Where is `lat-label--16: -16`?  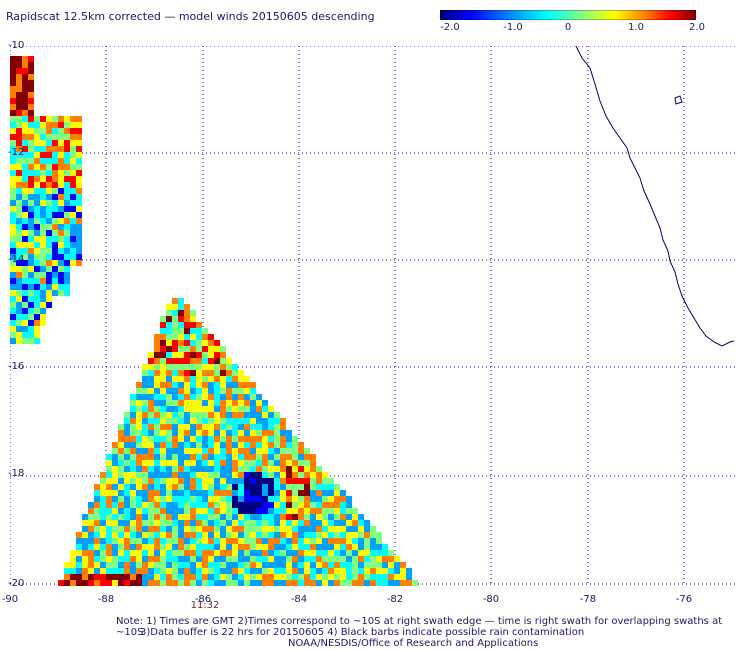
lat-label--16: -16 is located at coordinates (16, 366).